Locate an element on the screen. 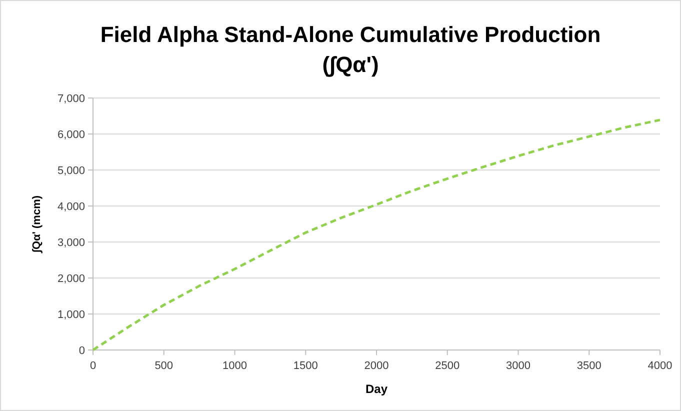  chart-title: Field Alpha Stand-Alone Cumulative Production is located at coordinates (350, 34).